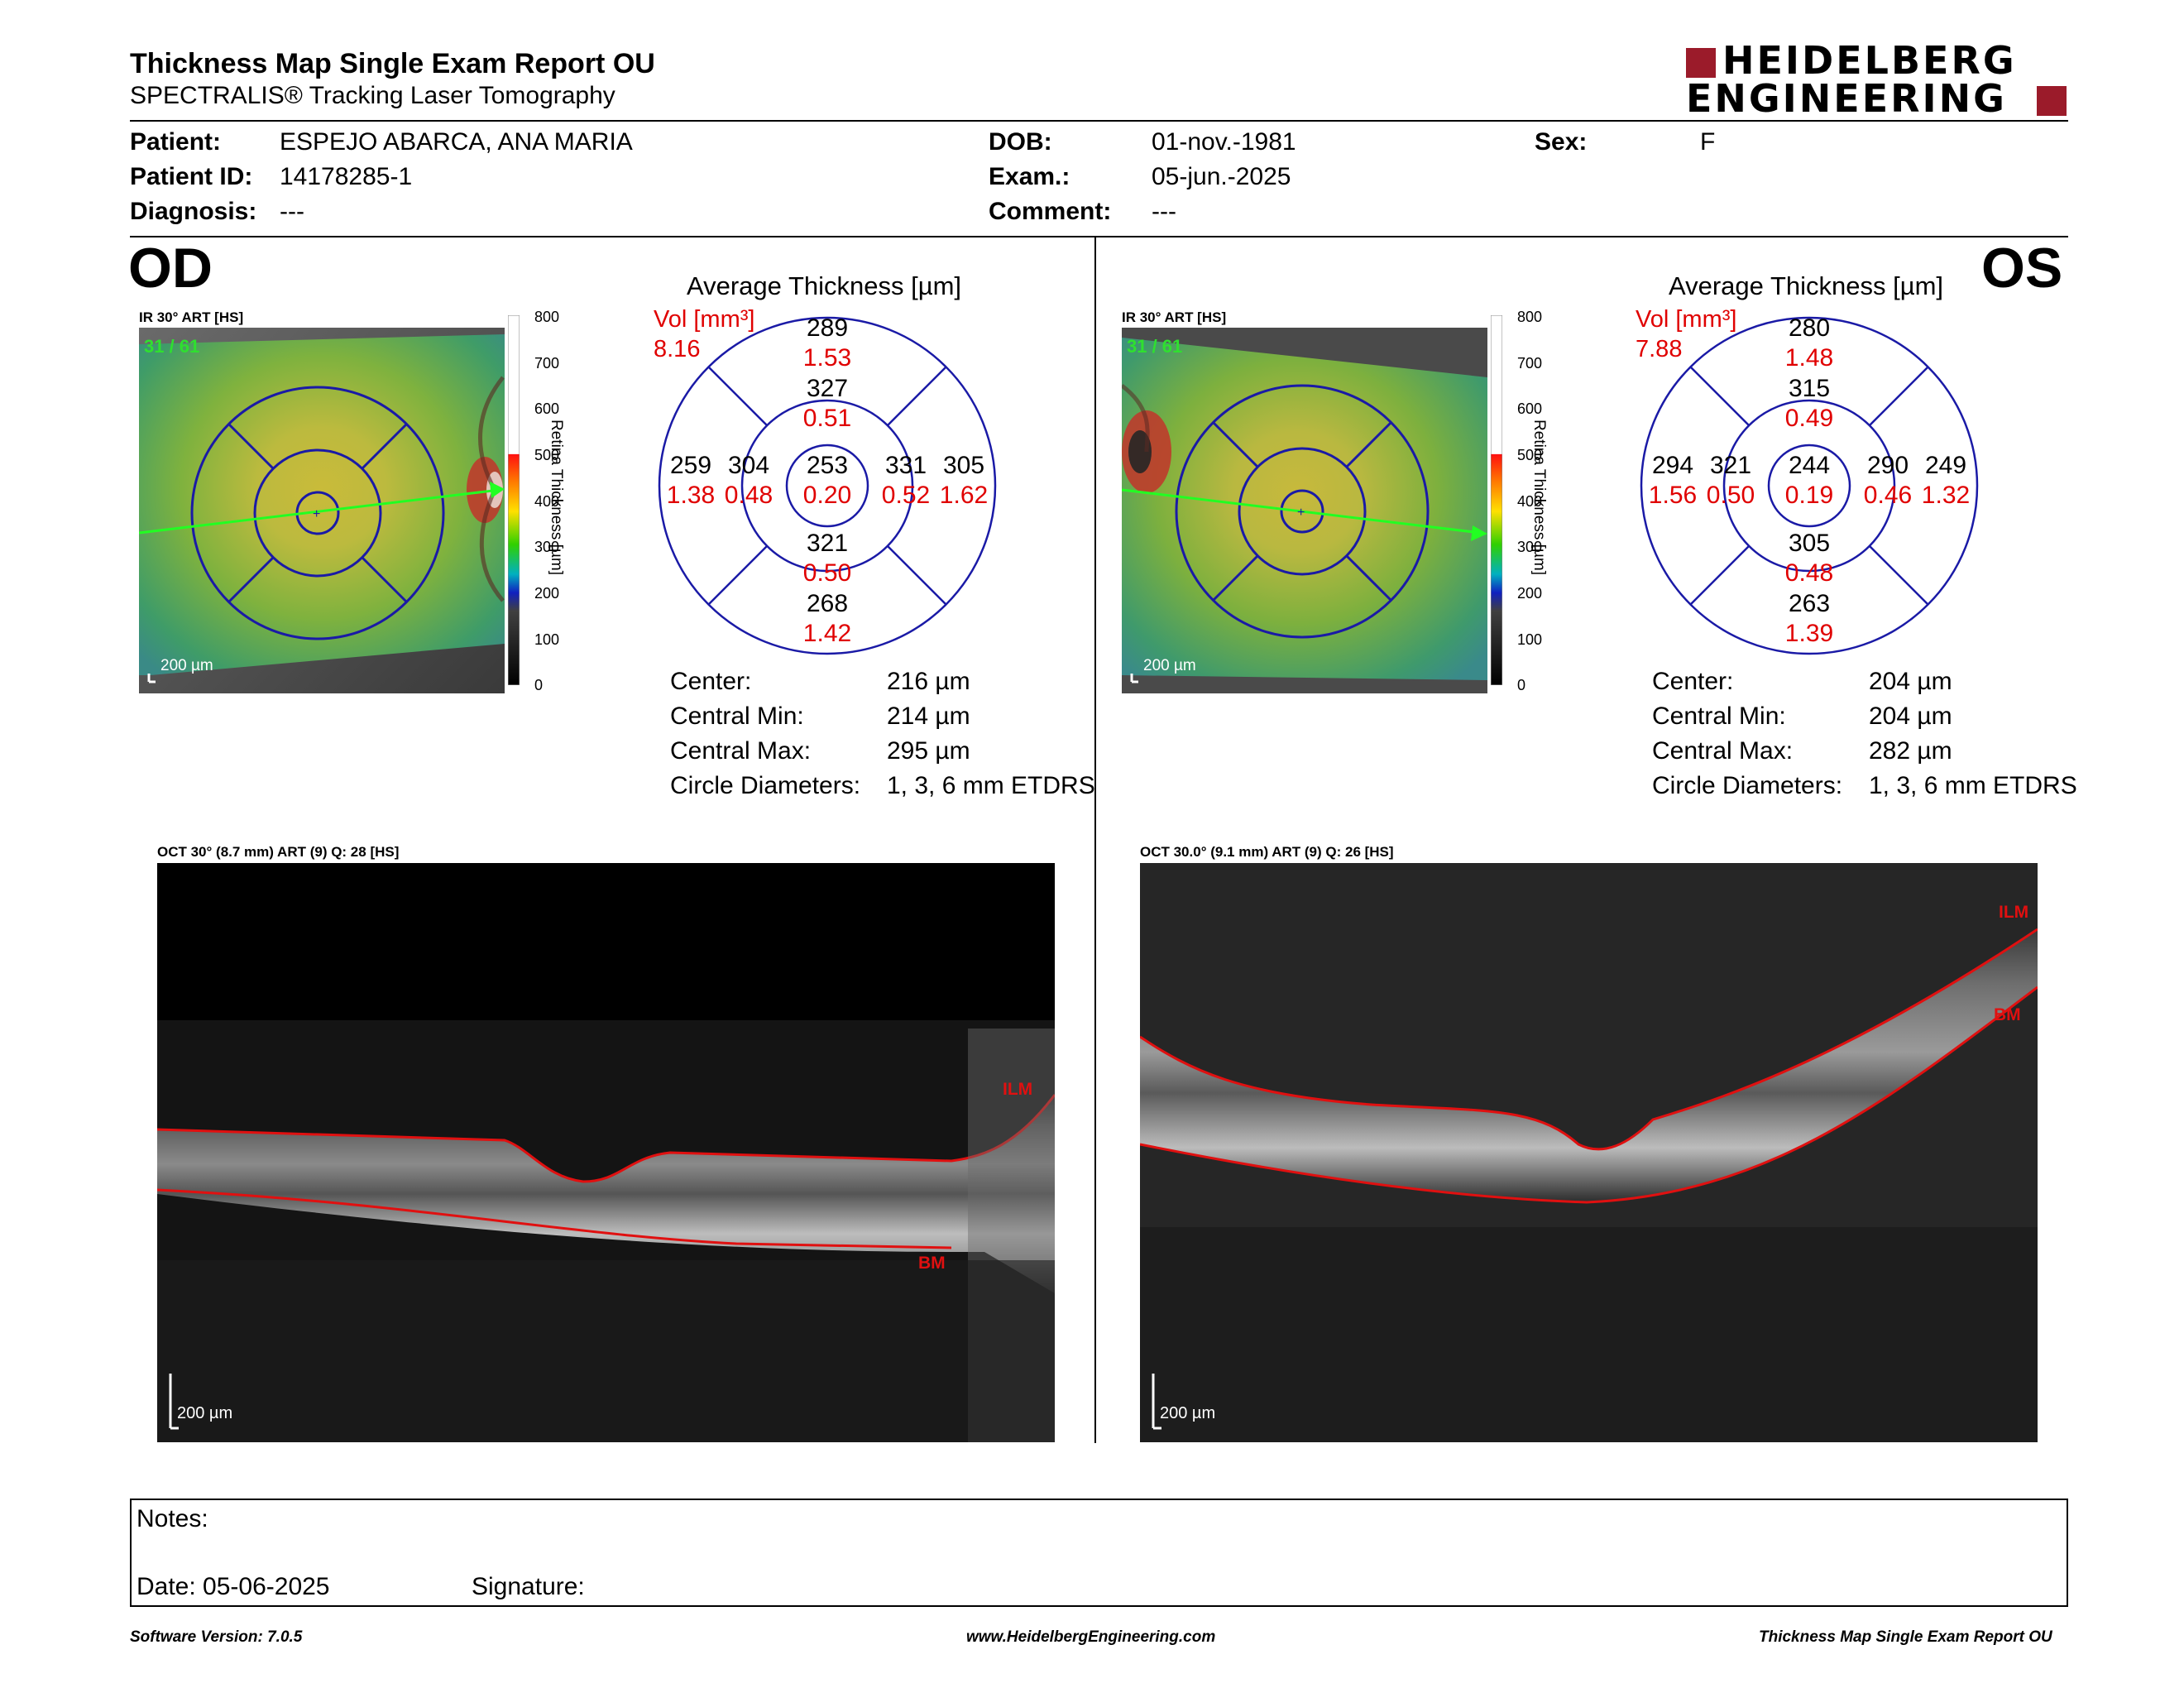 The height and width of the screenshot is (1688, 2184). What do you see at coordinates (827, 633) in the screenshot?
I see `od-outer-inf-vol: 1.42` at bounding box center [827, 633].